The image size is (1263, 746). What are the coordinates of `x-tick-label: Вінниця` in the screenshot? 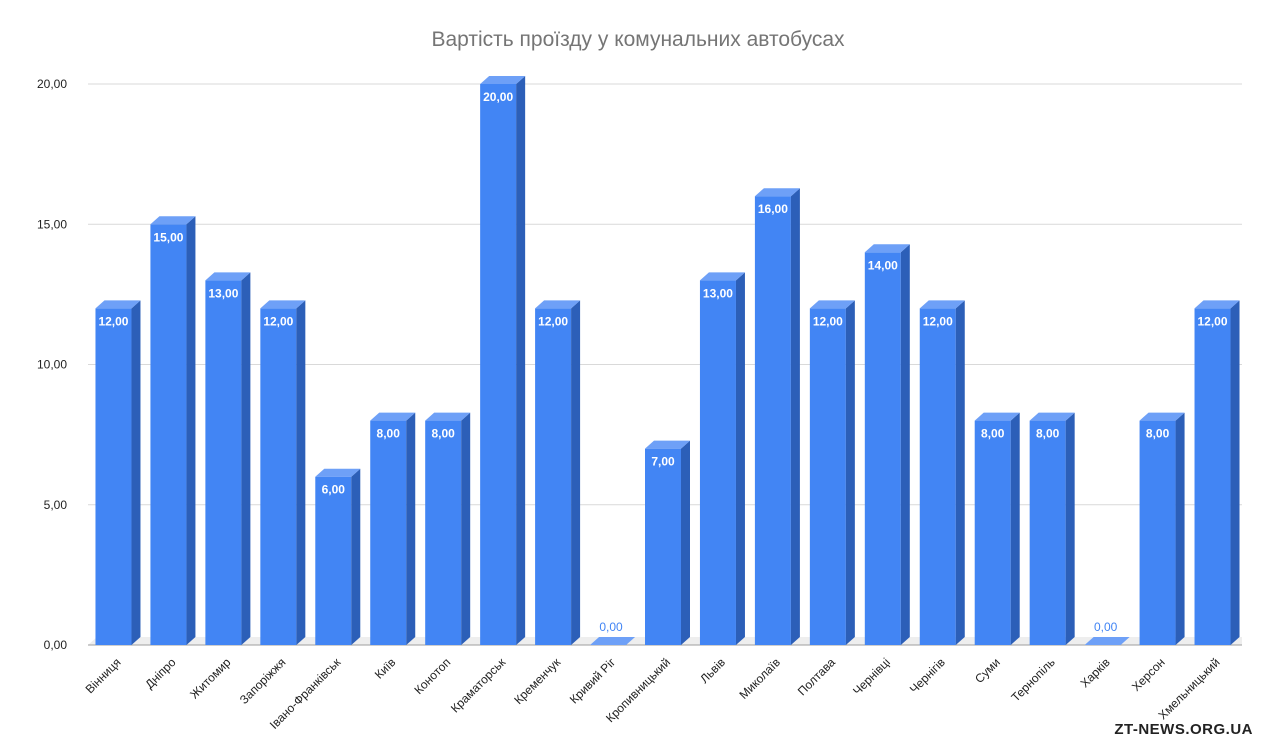 It's located at (103, 675).